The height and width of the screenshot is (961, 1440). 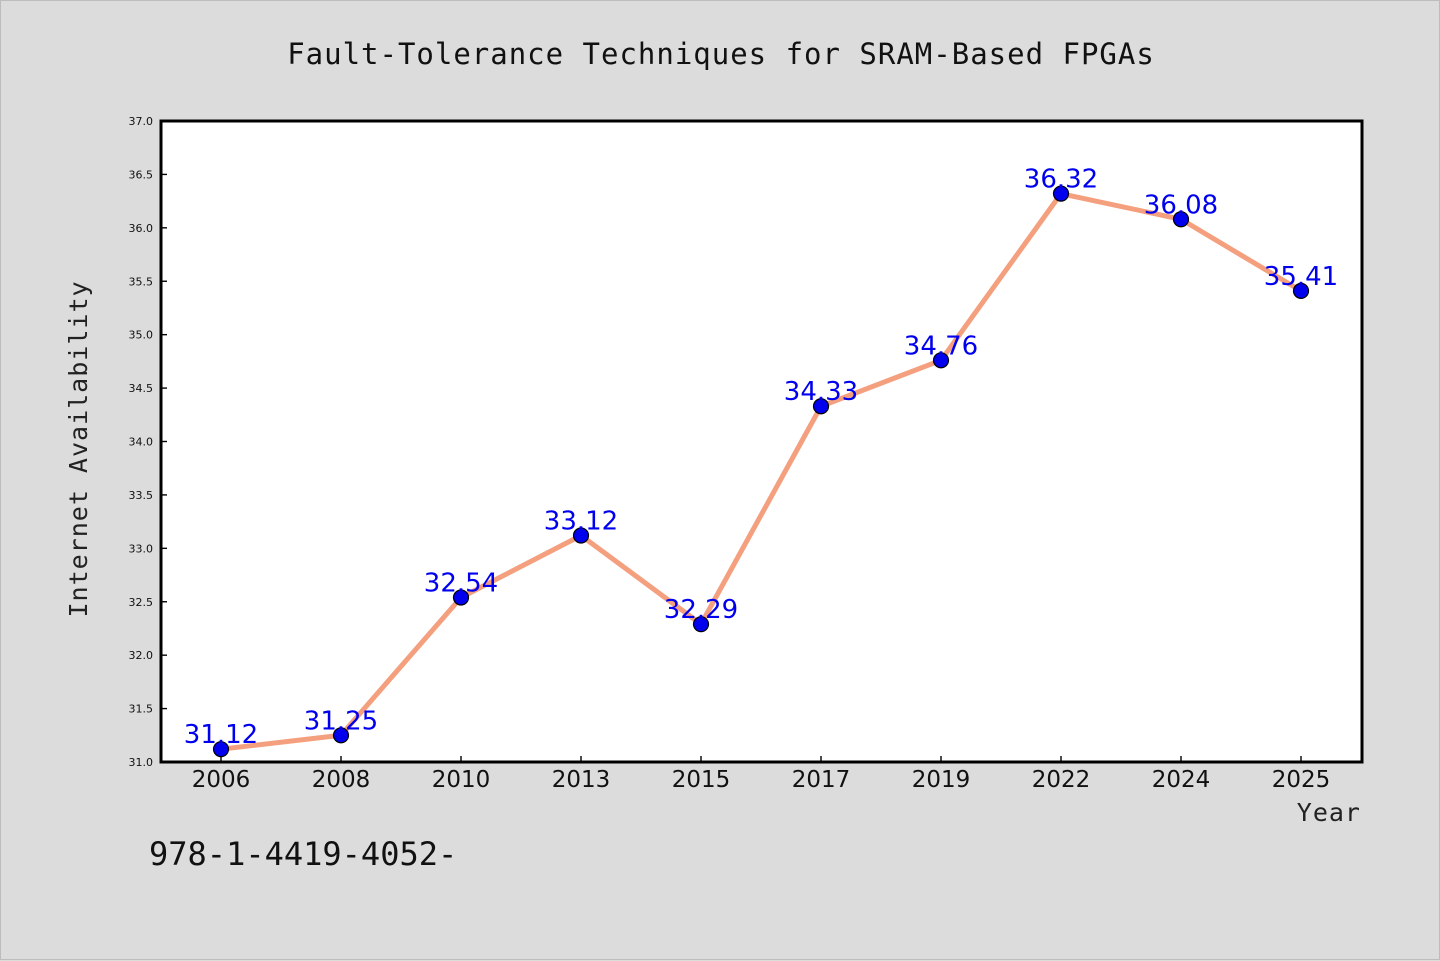 I want to click on x-axis: 2006 2008 2010 2013 2015 2017 2019 2022 2024 2025, so click(x=761, y=774).